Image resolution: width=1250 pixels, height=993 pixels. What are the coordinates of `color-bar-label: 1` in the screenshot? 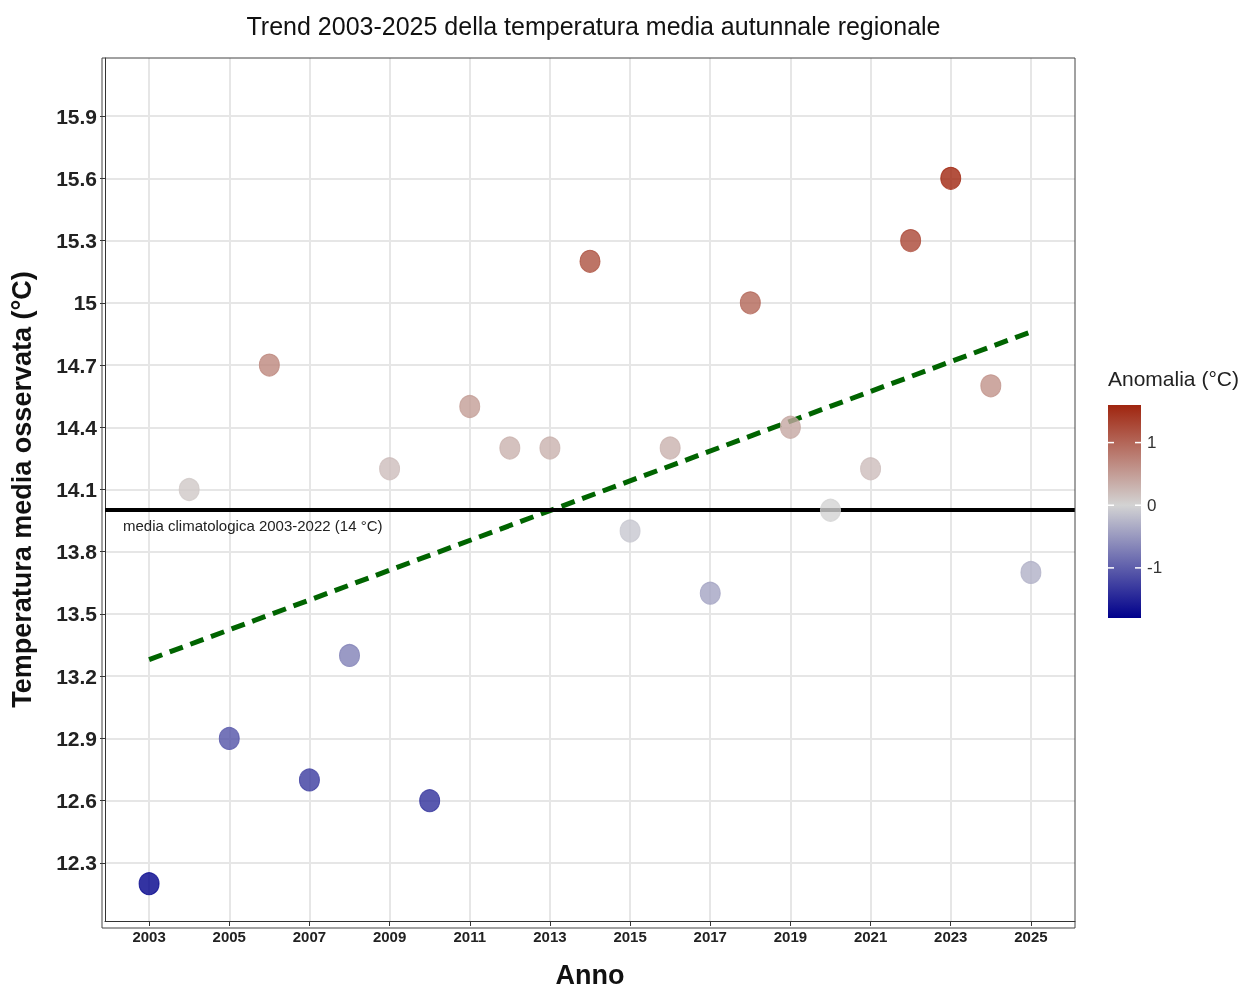 It's located at (1152, 443).